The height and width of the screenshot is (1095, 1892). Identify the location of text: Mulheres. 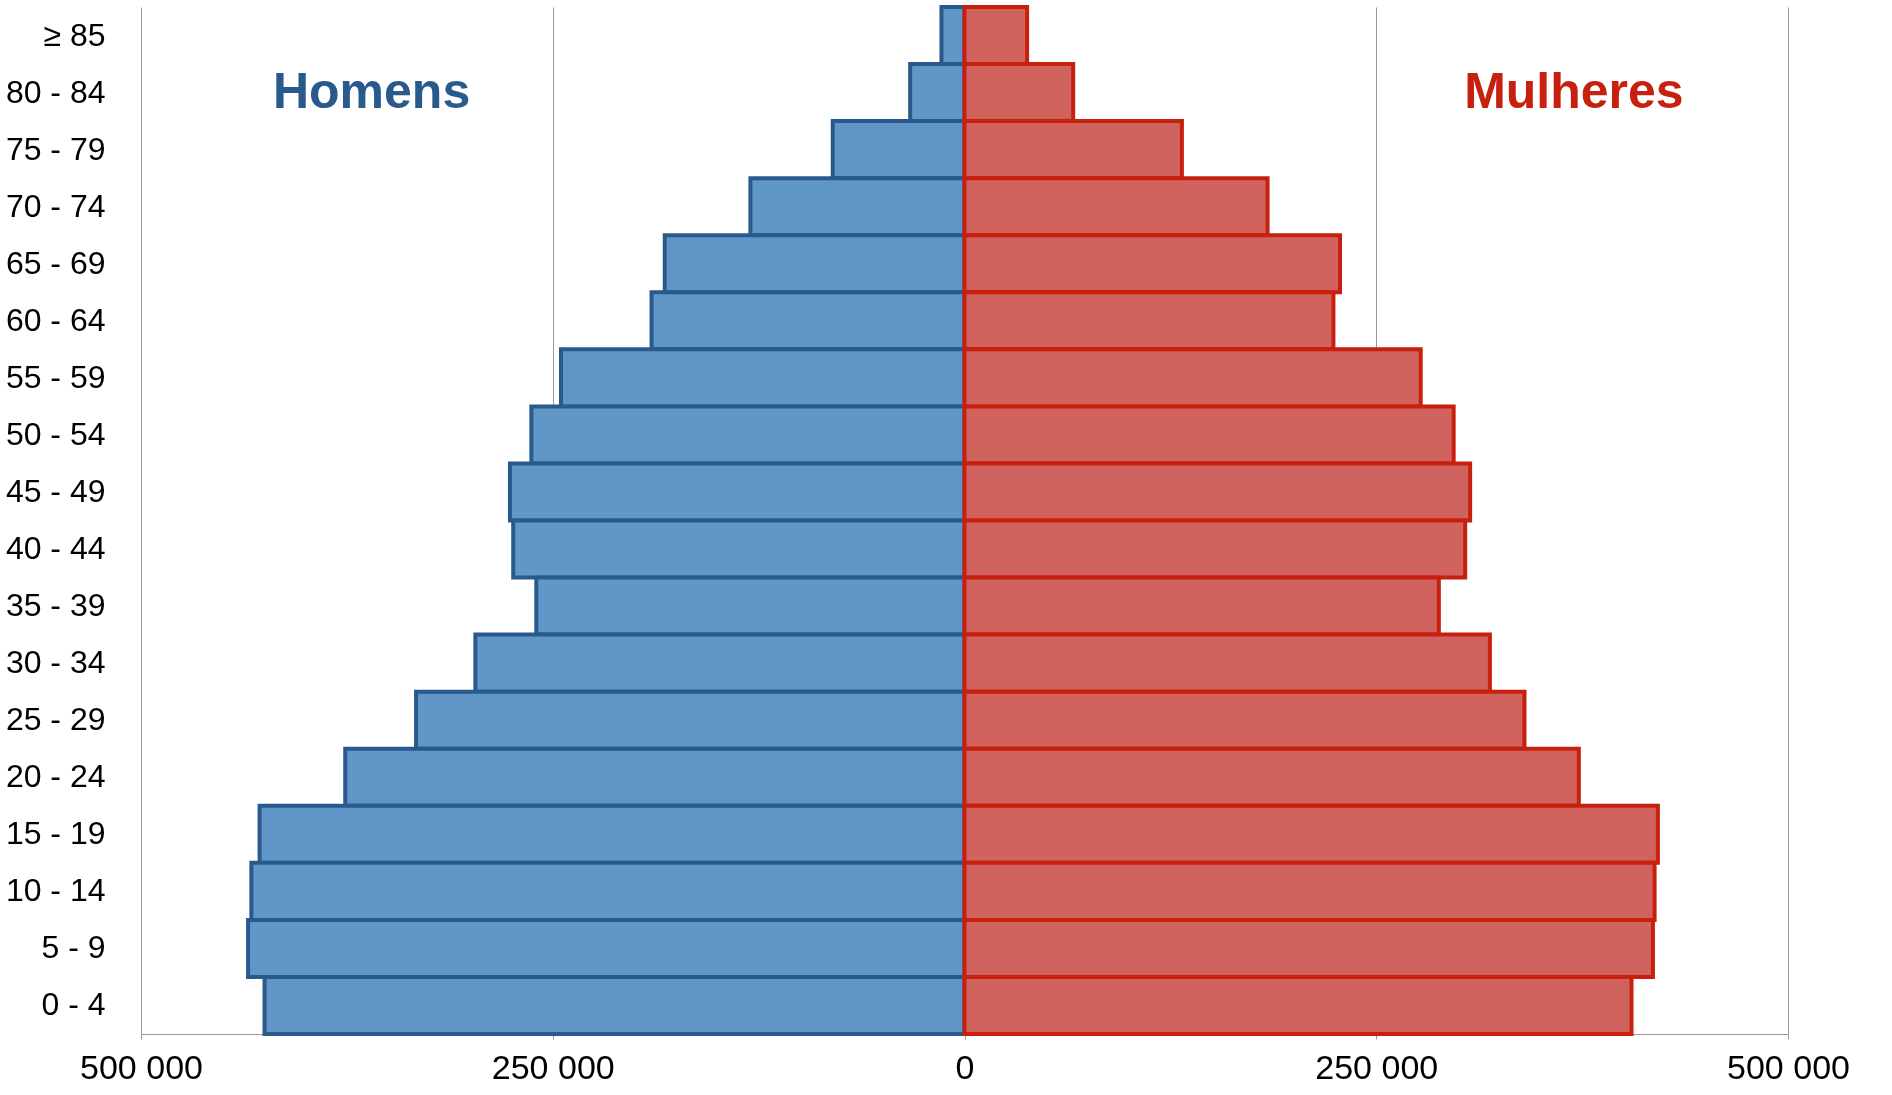
(1574, 90).